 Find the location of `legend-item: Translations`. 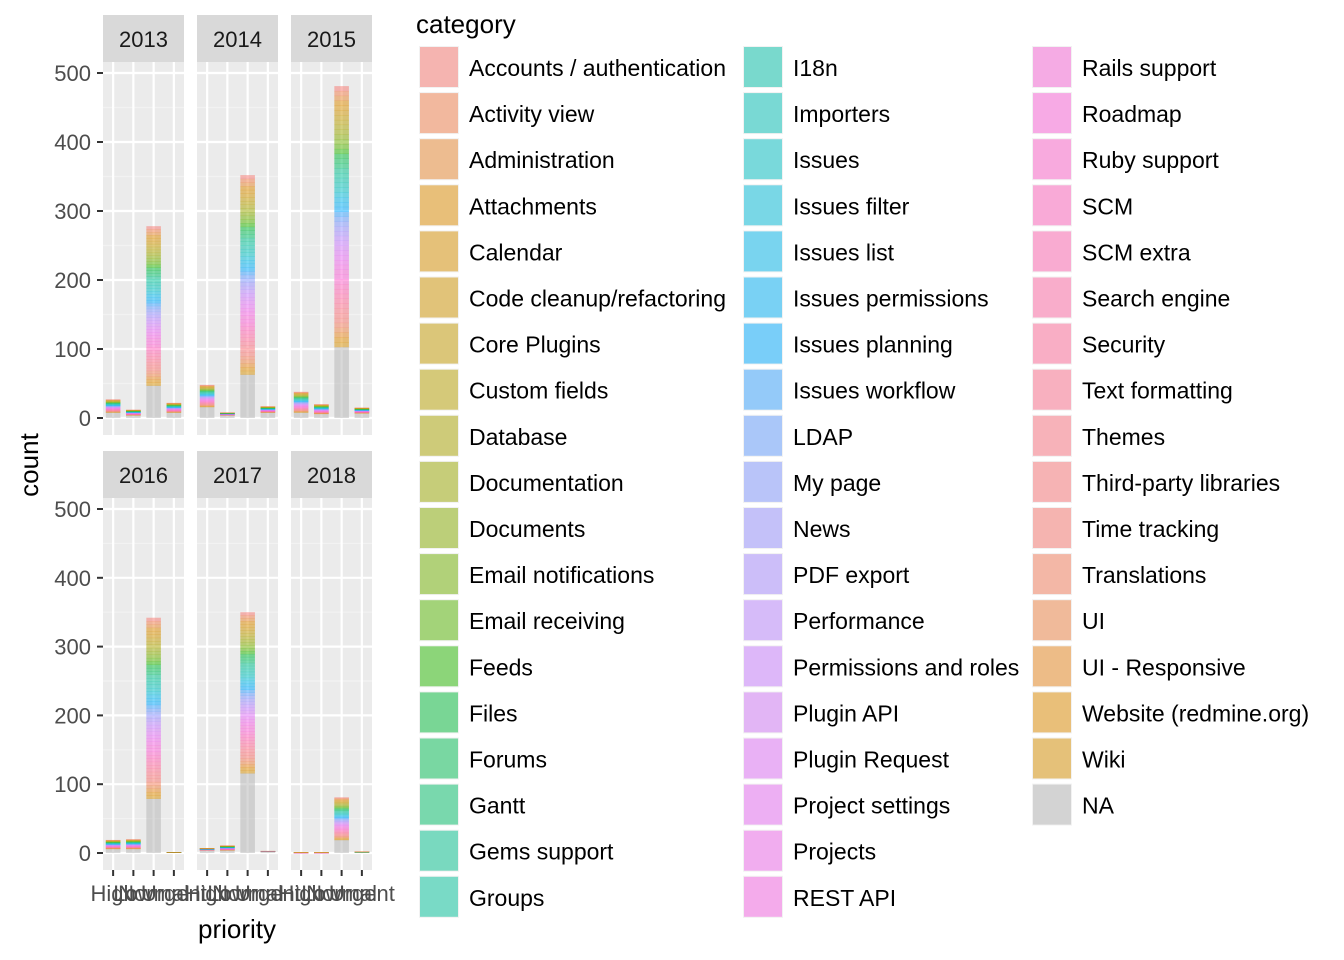

legend-item: Translations is located at coordinates (1119, 574).